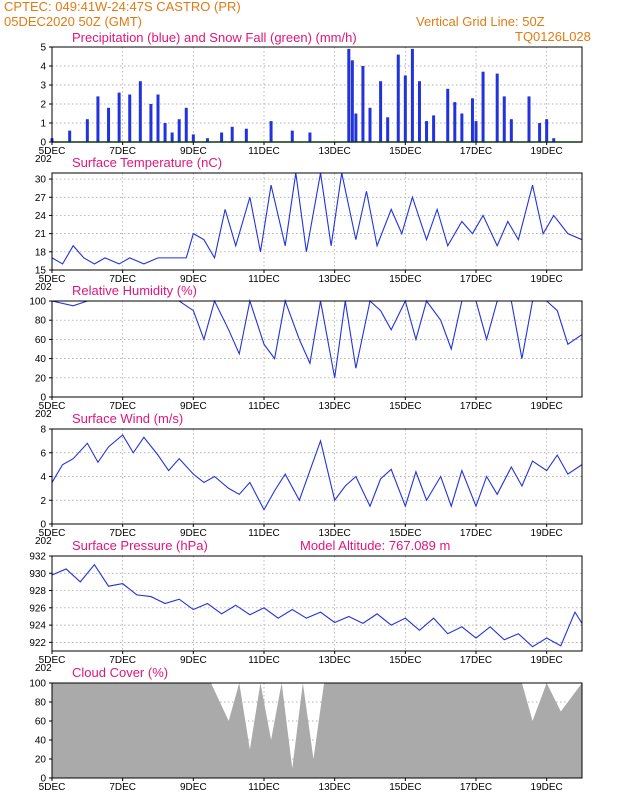 The height and width of the screenshot is (800, 618). I want to click on y-tick-label: 5, so click(43, 48).